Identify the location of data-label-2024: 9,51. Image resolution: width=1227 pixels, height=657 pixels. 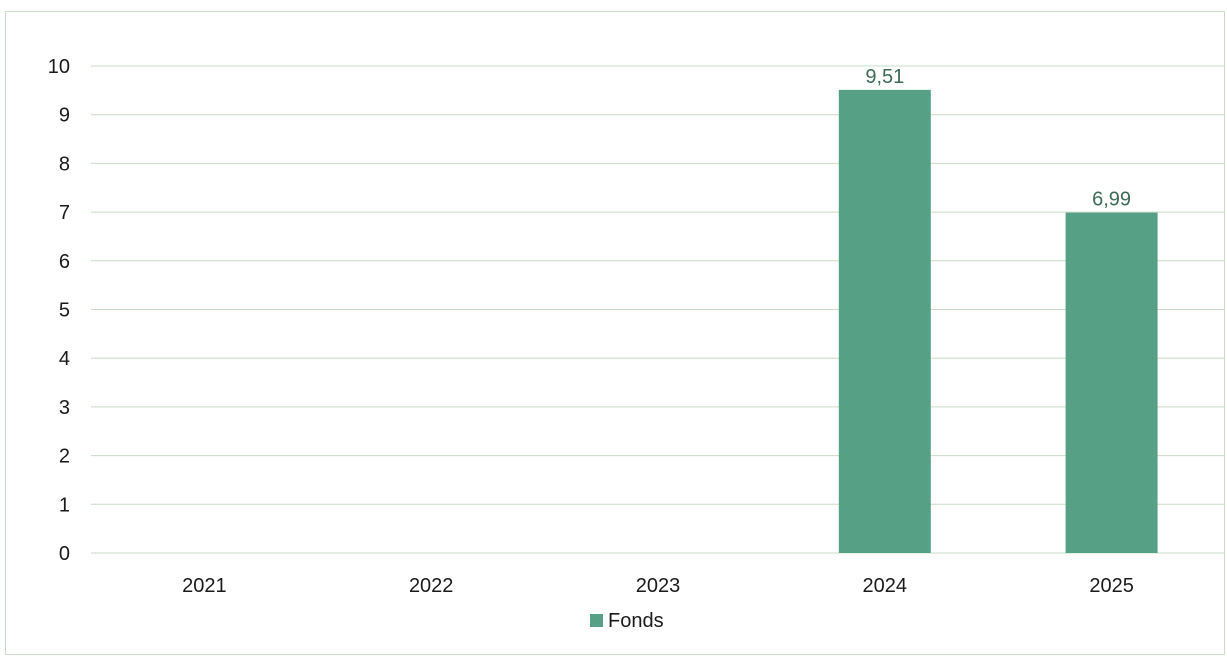
(884, 77).